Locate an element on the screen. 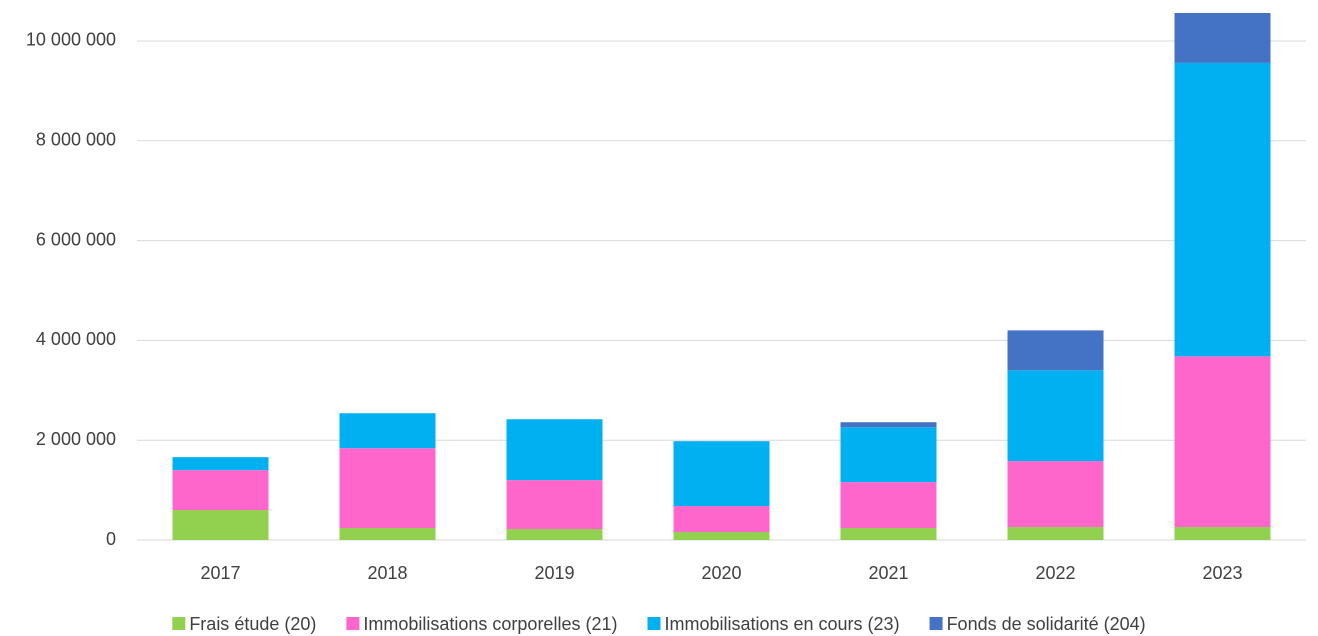 The width and height of the screenshot is (1318, 636). x-tick-label: 2018 is located at coordinates (387, 573).